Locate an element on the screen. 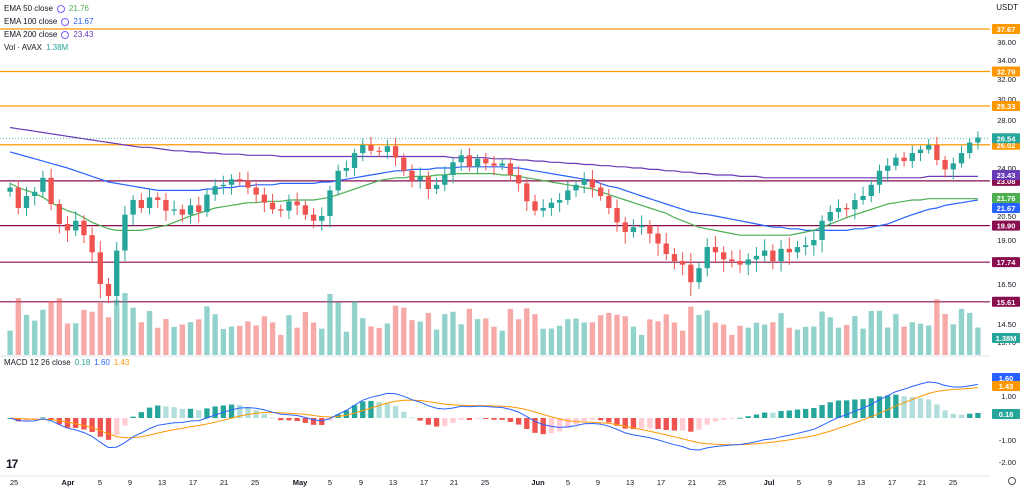  legend-volume: Vol · AVAX 1.38M is located at coordinates (36, 48).